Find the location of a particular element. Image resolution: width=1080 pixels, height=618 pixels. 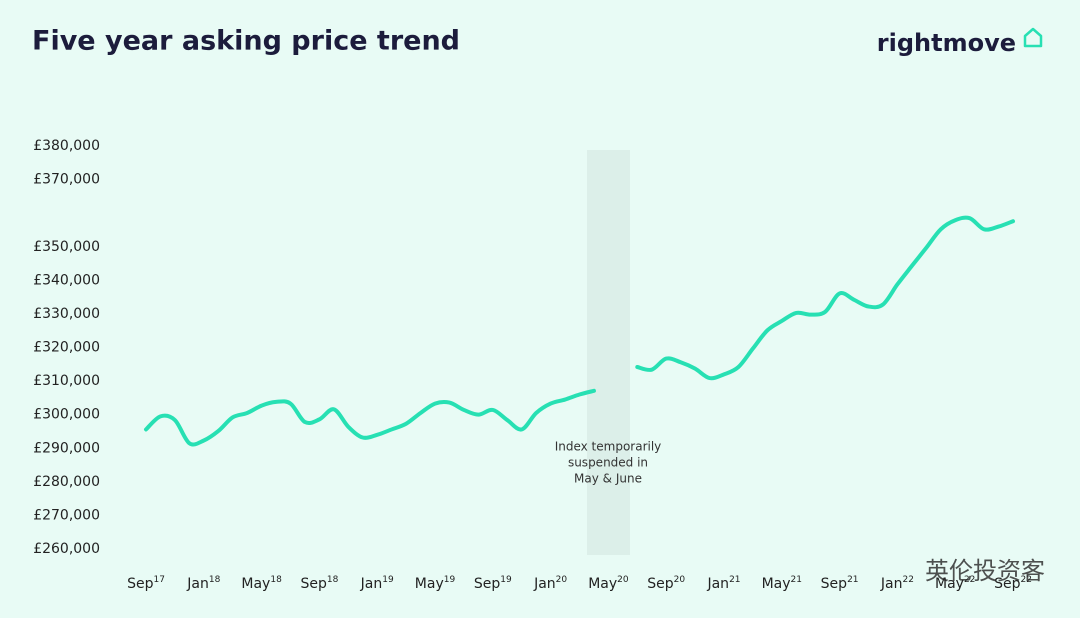

x-tick-label: Sep17 is located at coordinates (146, 584).